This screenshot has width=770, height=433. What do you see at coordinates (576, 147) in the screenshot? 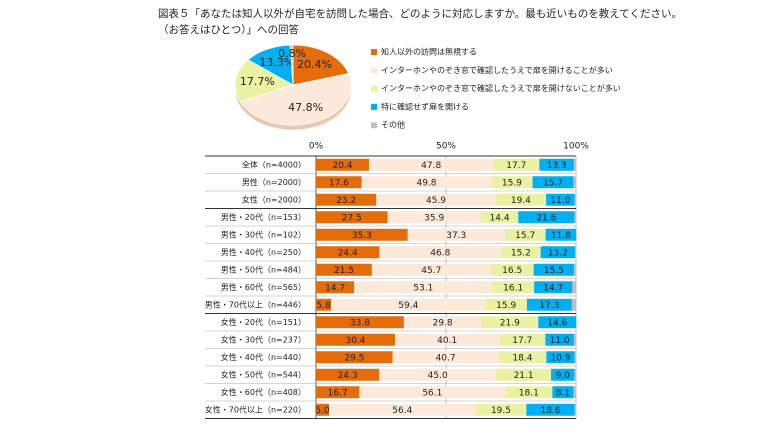
I see `x-tick-label: 100%` at bounding box center [576, 147].